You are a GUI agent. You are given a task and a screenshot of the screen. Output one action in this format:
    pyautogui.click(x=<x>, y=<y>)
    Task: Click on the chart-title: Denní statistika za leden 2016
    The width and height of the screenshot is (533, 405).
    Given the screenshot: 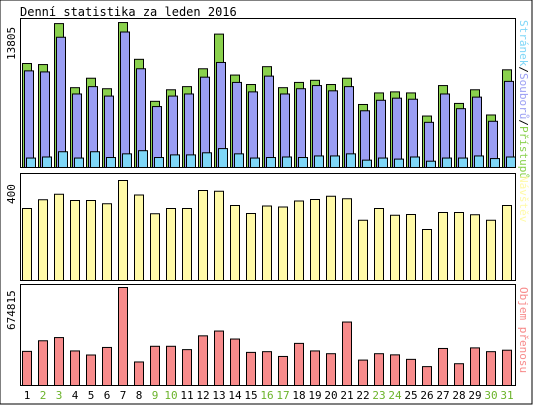 What is the action you would take?
    pyautogui.click(x=128, y=12)
    